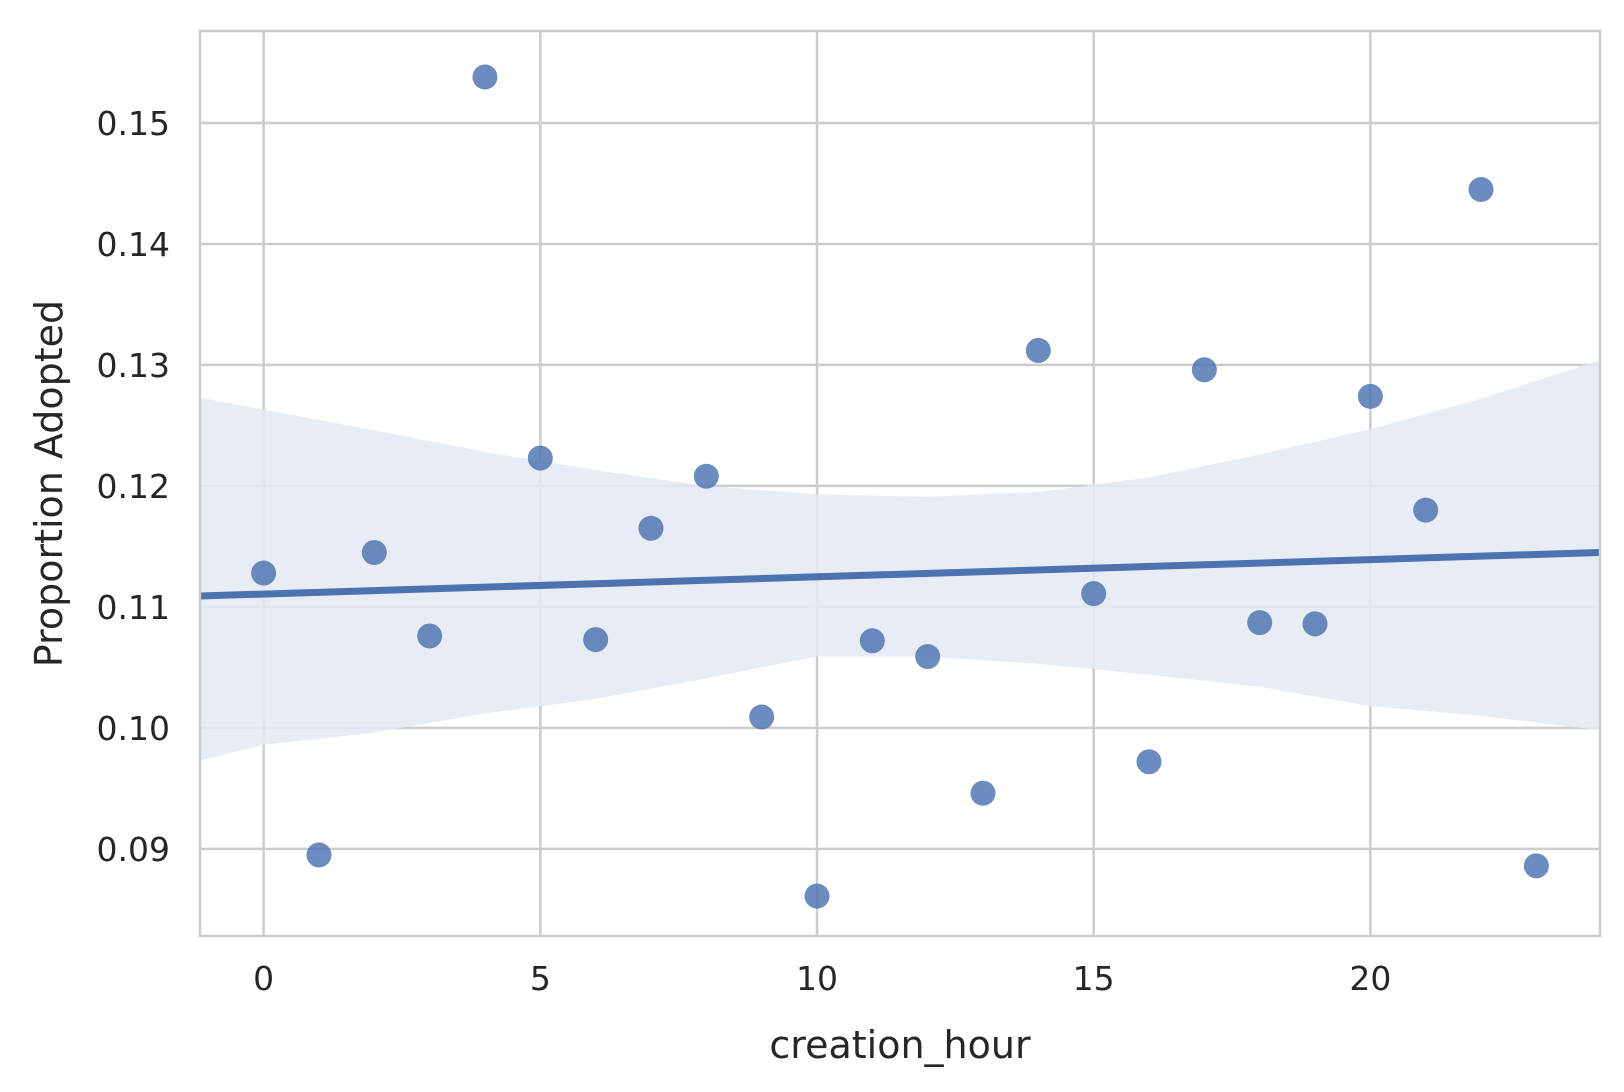  Describe the element at coordinates (1370, 978) in the screenshot. I see `x-tick-label-4: 20` at that location.